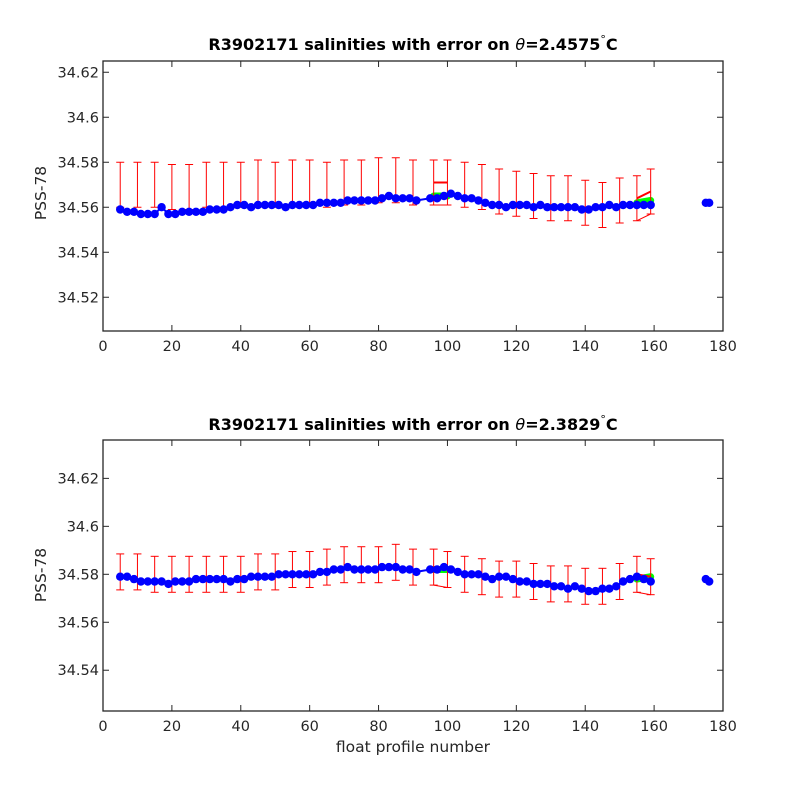  I want to click on y-tick-label: 34.52, so click(78, 298).